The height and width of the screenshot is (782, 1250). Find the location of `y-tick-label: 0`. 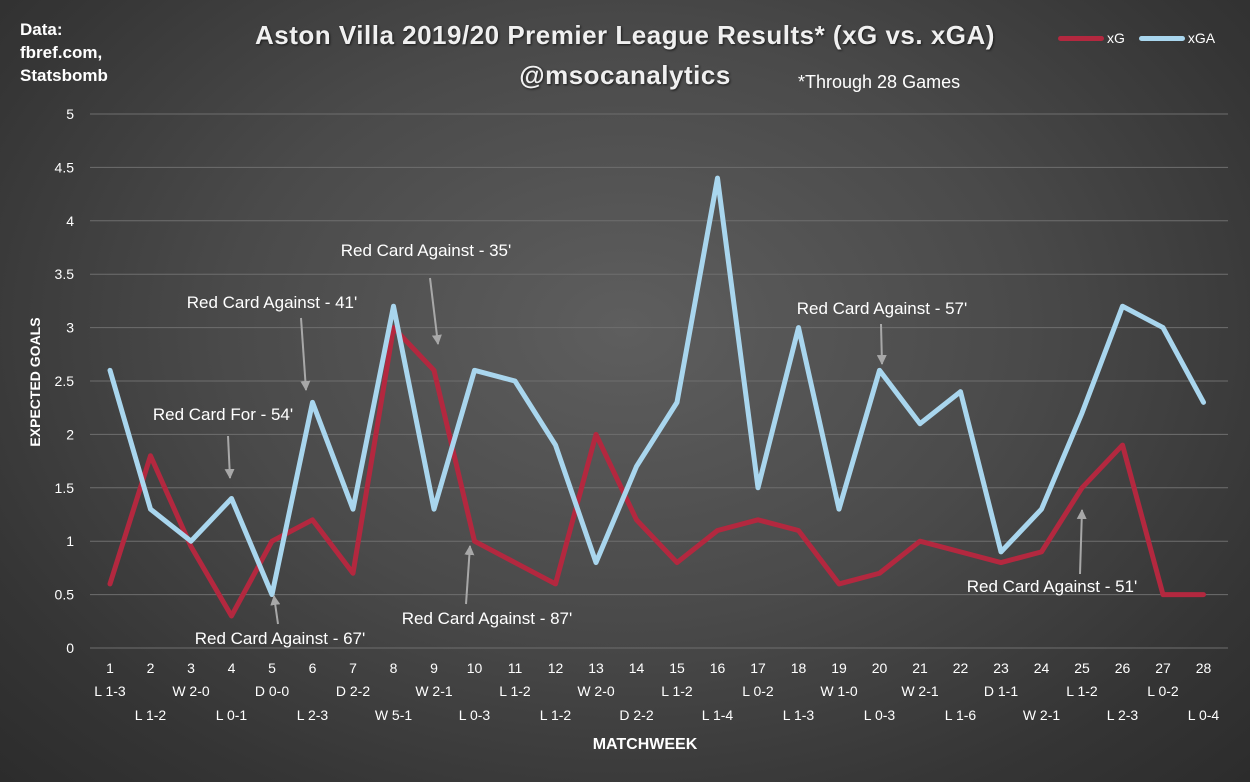

y-tick-label: 0 is located at coordinates (70, 648).